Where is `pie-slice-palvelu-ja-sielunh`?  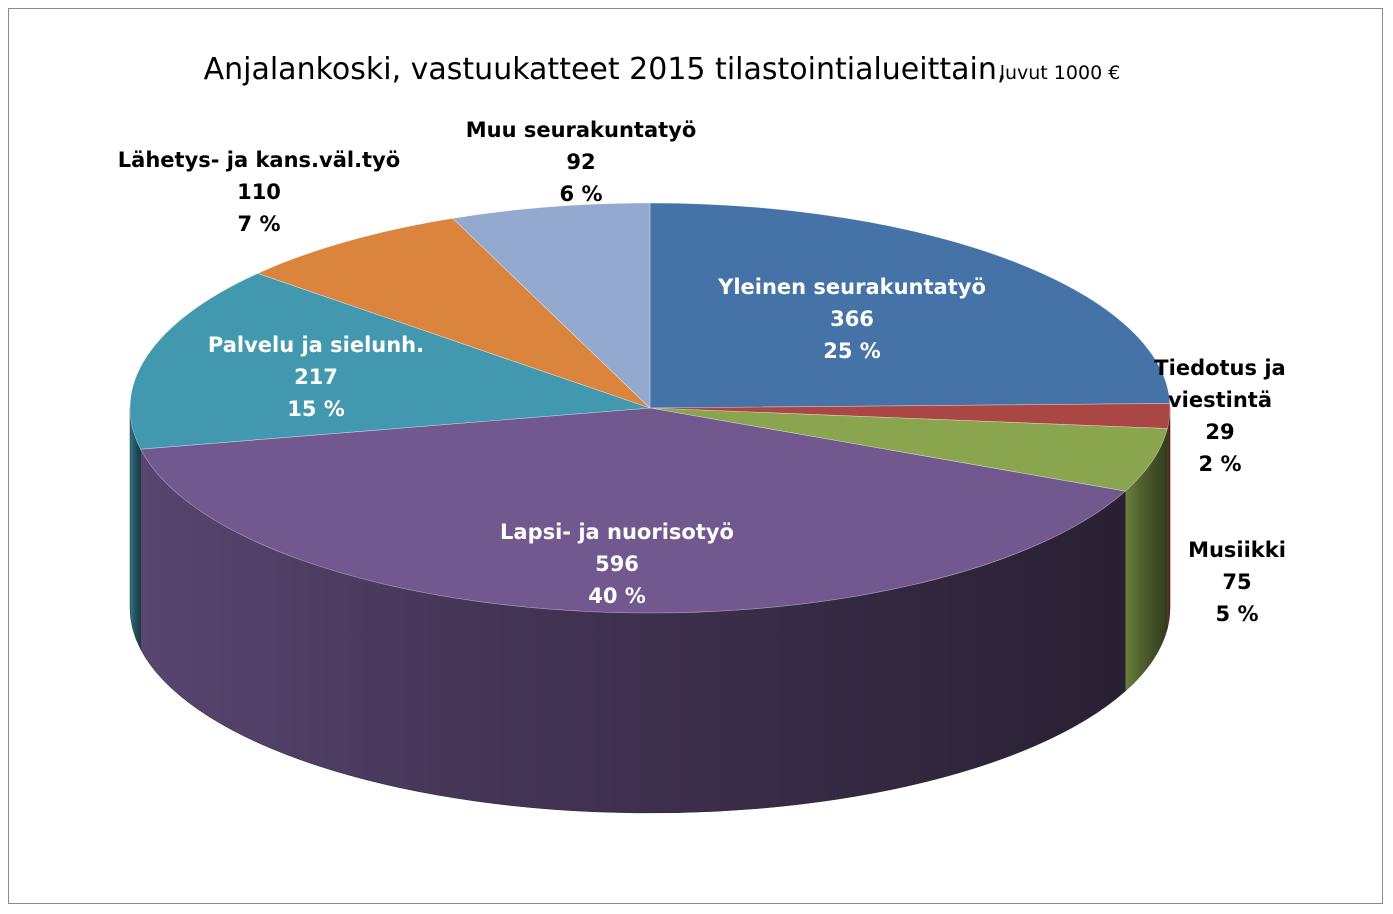
pie-slice-palvelu-ja-sielunh is located at coordinates (390, 361).